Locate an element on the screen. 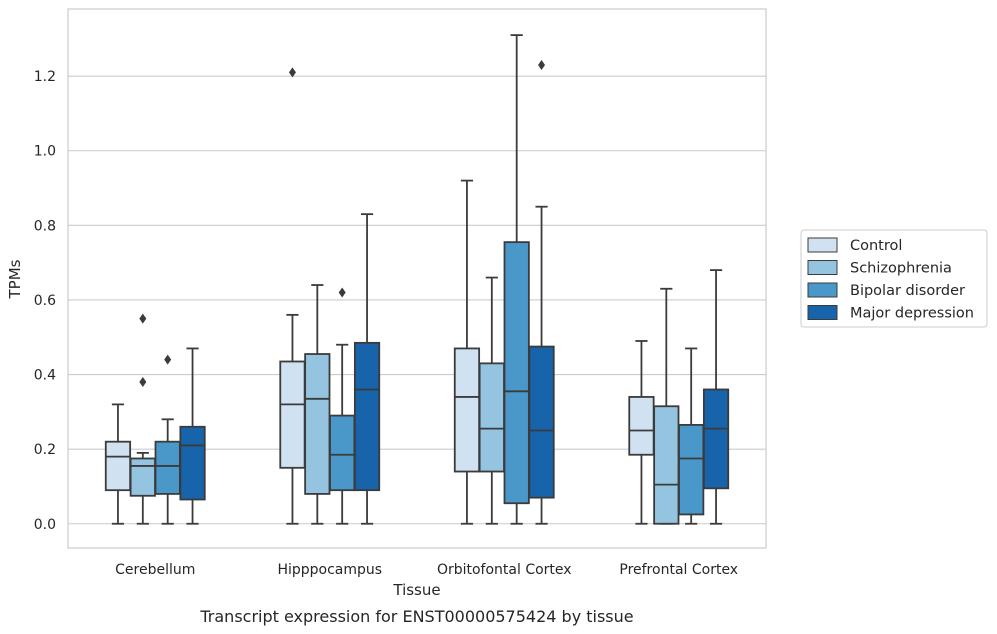 The height and width of the screenshot is (634, 997). y-tick-label: 0.6 is located at coordinates (45, 301).